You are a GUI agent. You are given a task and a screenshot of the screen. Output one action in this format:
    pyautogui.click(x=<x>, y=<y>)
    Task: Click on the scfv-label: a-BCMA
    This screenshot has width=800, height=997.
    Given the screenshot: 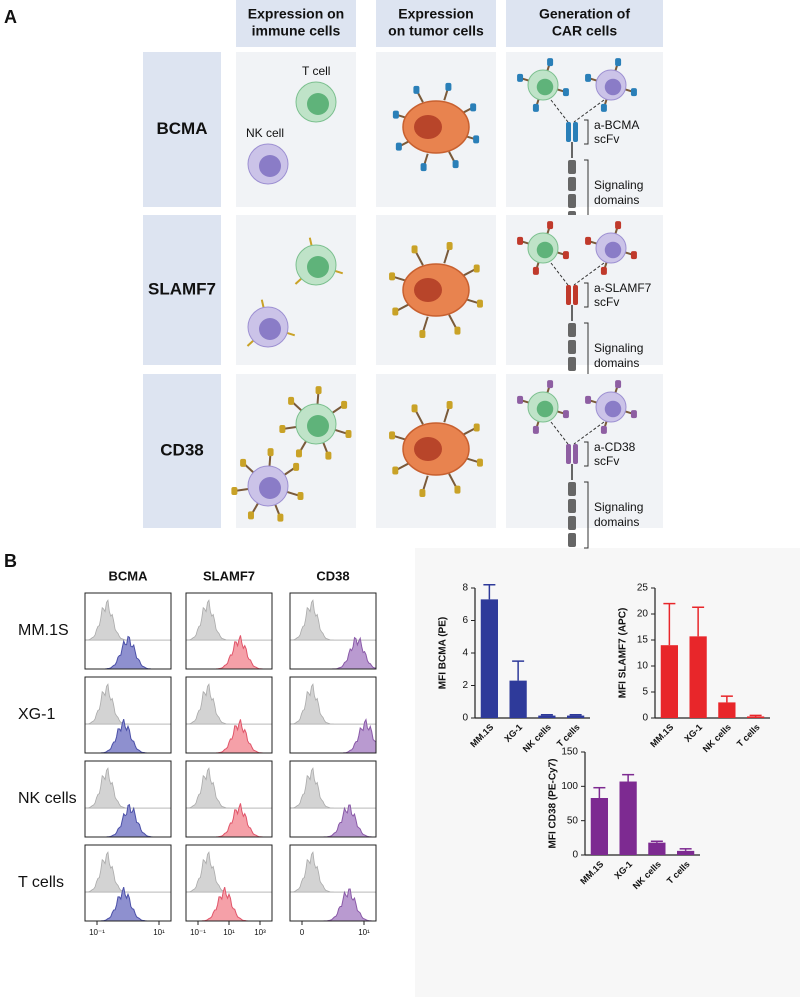 What is the action you would take?
    pyautogui.click(x=616, y=125)
    